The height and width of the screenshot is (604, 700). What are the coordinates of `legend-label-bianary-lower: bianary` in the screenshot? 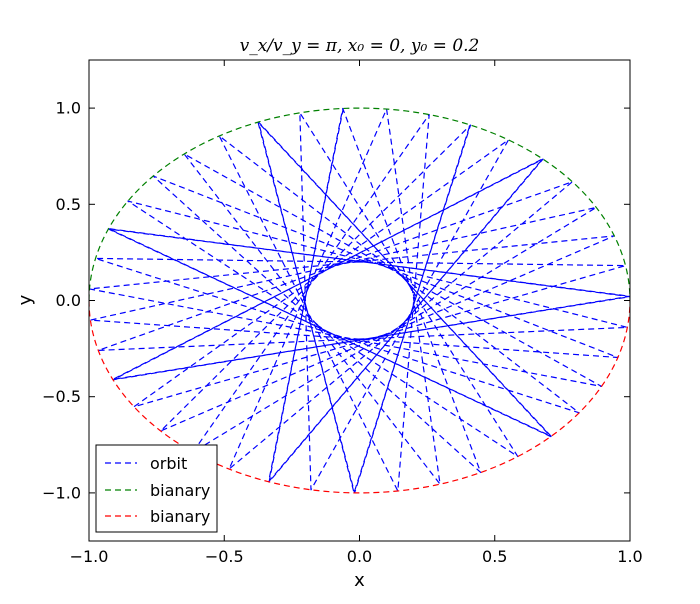 It's located at (180, 516).